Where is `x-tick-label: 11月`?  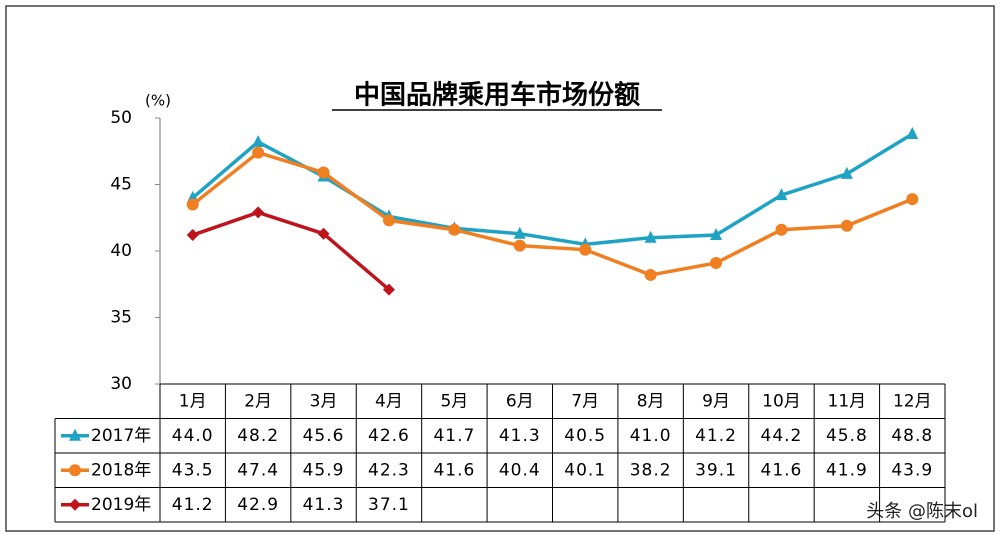
x-tick-label: 11月 is located at coordinates (847, 401).